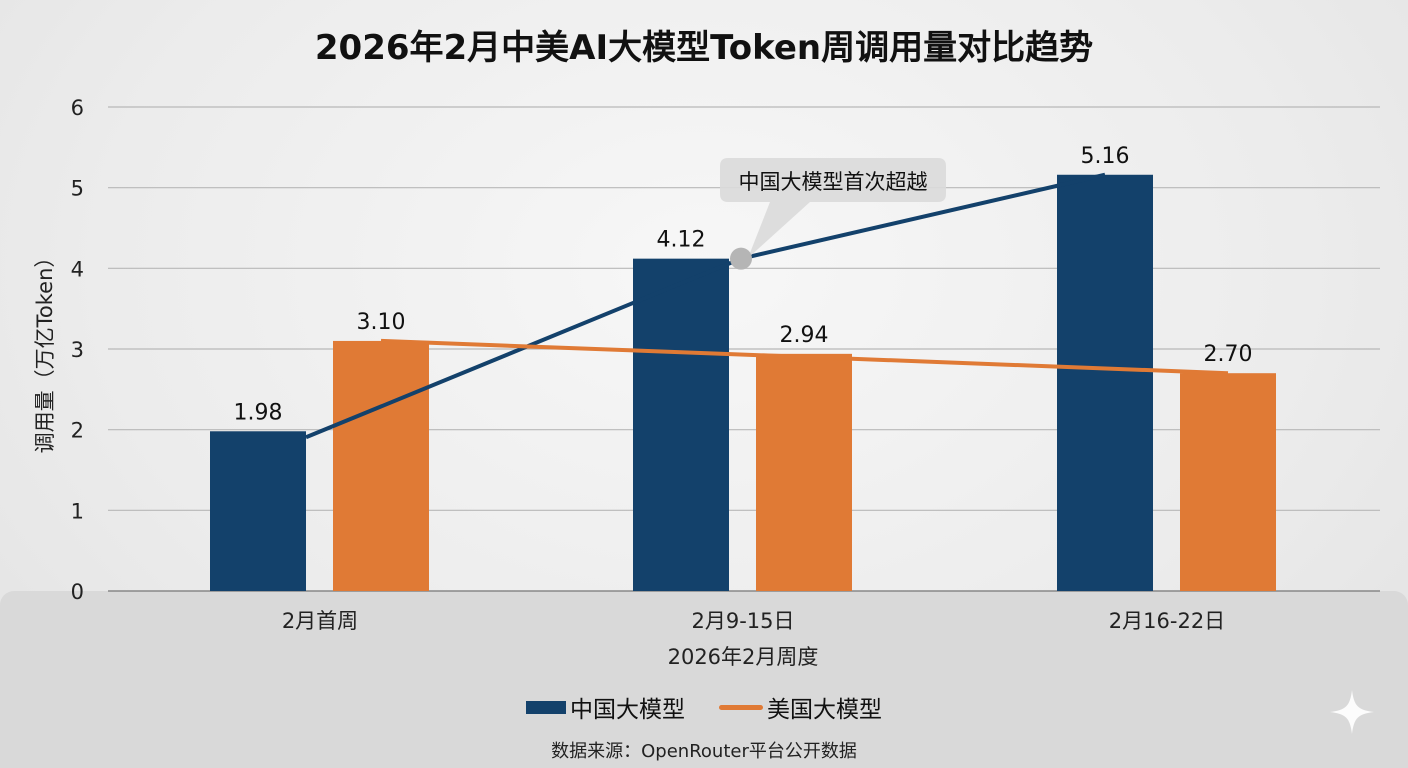 This screenshot has width=1408, height=768. Describe the element at coordinates (77, 269) in the screenshot. I see `y-tick-label: 4` at that location.